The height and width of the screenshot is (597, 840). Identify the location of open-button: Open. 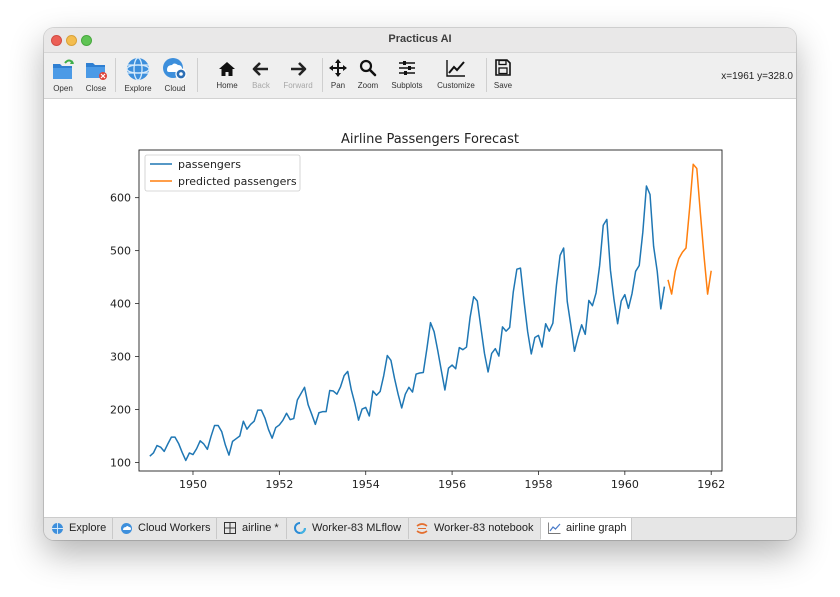
(63, 75).